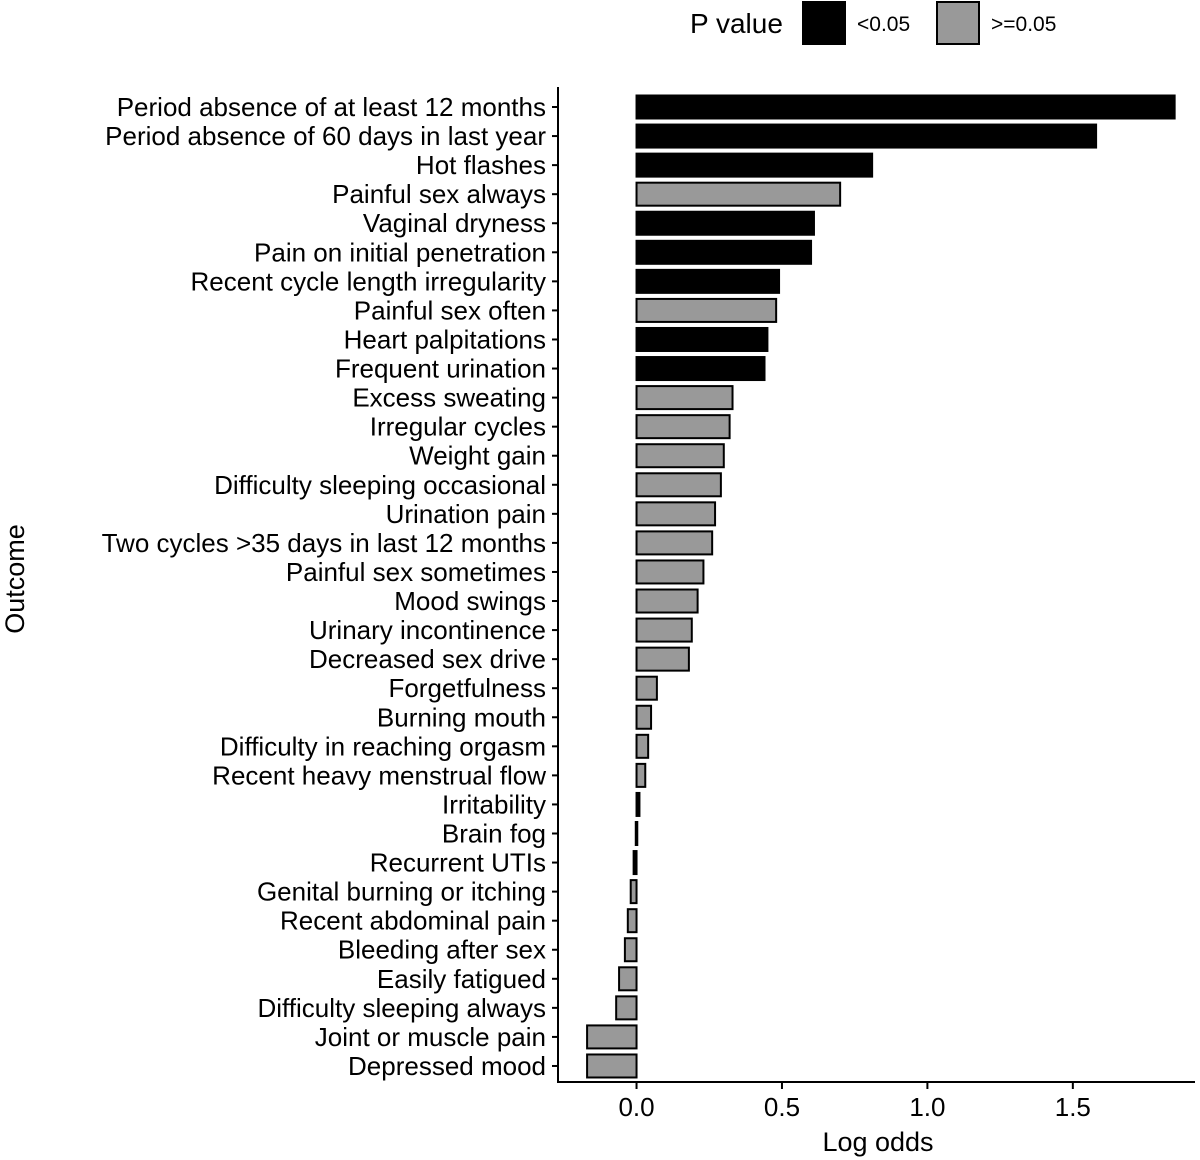 The height and width of the screenshot is (1160, 1200). What do you see at coordinates (400, 252) in the screenshot?
I see `y-tick-label: Pain on initial penetration` at bounding box center [400, 252].